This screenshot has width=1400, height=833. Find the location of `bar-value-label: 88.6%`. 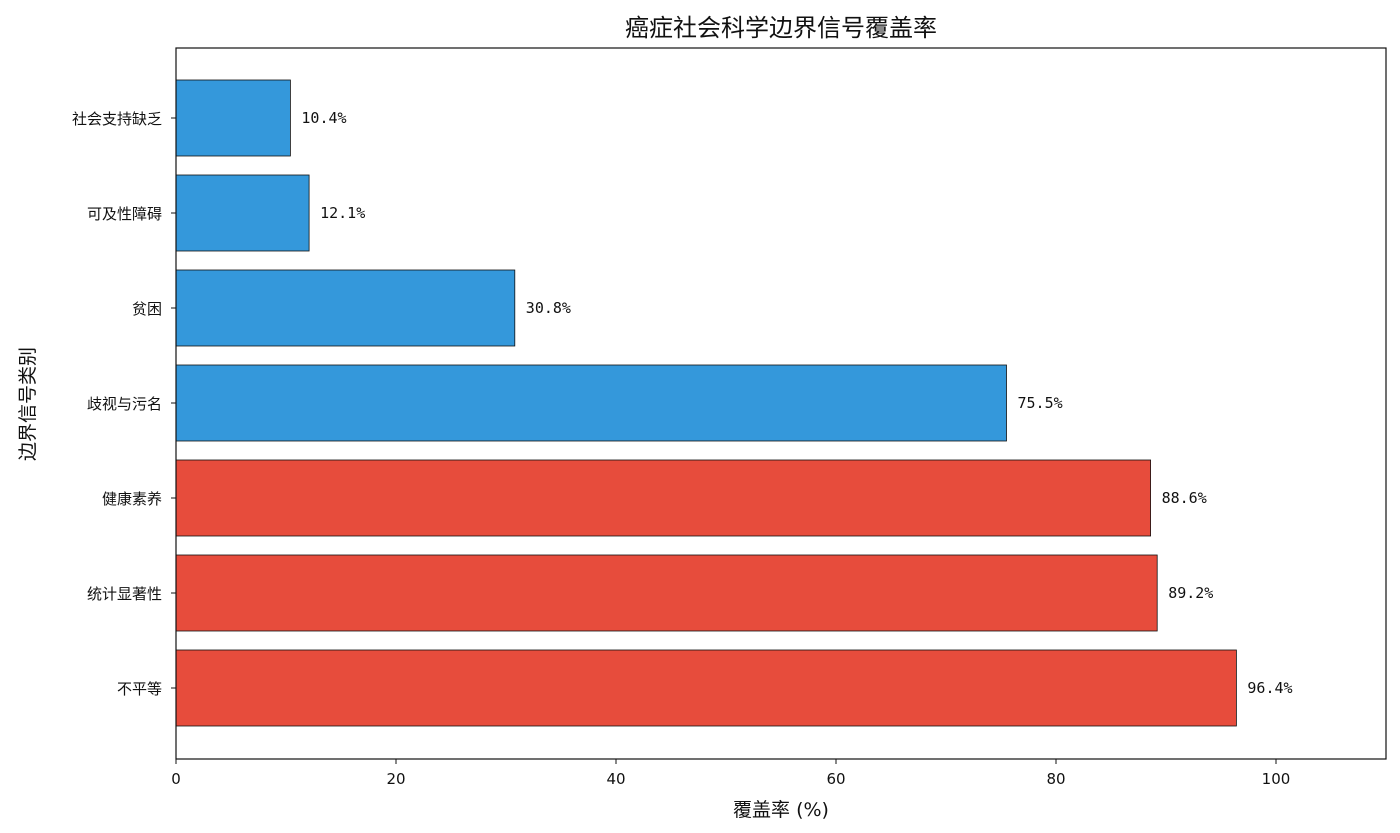

bar-value-label: 88.6% is located at coordinates (1184, 498).